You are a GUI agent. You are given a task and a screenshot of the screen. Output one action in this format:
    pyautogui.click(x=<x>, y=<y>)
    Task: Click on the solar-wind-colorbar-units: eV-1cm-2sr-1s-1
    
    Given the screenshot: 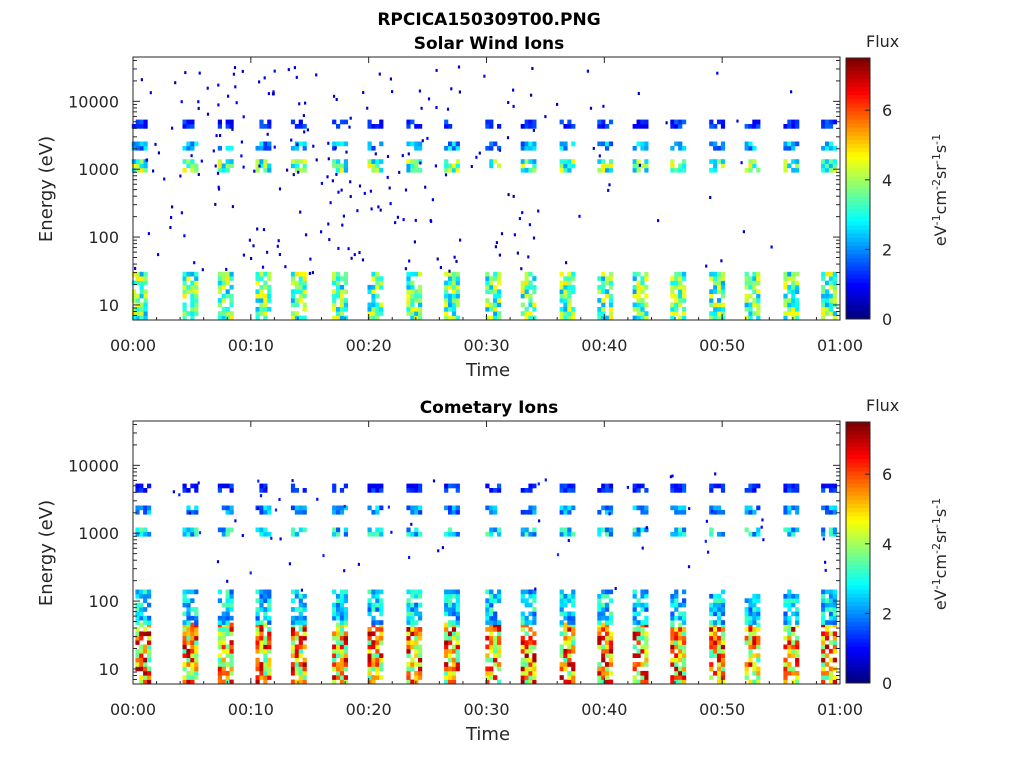 What is the action you would take?
    pyautogui.click(x=940, y=190)
    